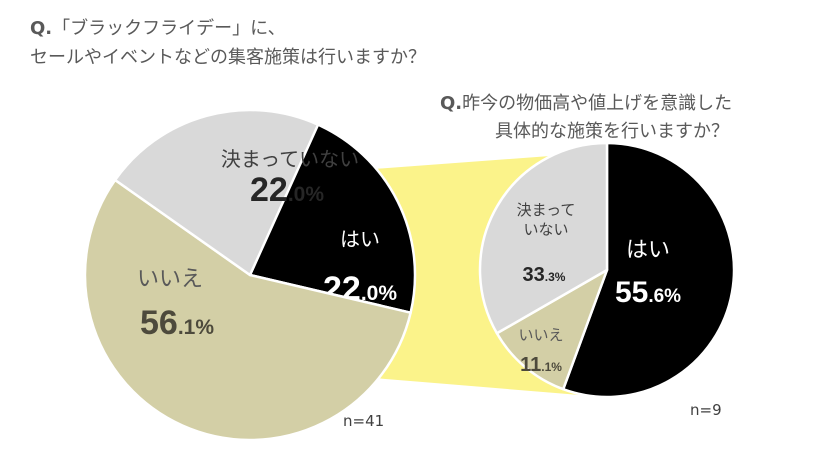 This screenshot has height=463, width=824. I want to click on question-1-line-1: 「ブラックフライデー」に、, so click(169, 28).